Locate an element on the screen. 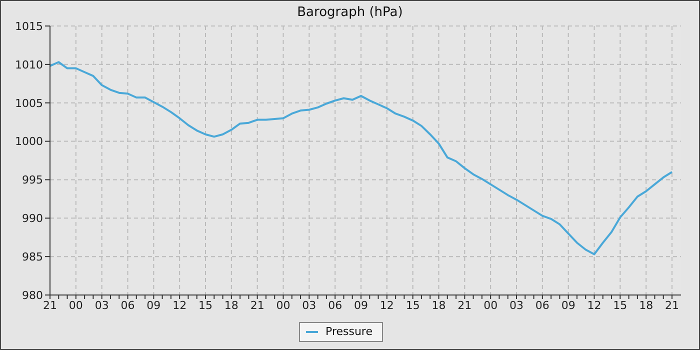 The height and width of the screenshot is (350, 700). y-tick-label: 1000 is located at coordinates (29, 141).